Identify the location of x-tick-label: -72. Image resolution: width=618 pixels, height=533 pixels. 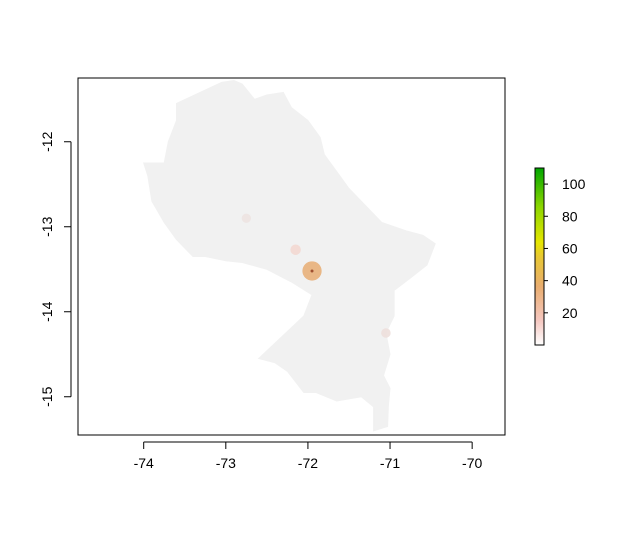
(308, 463).